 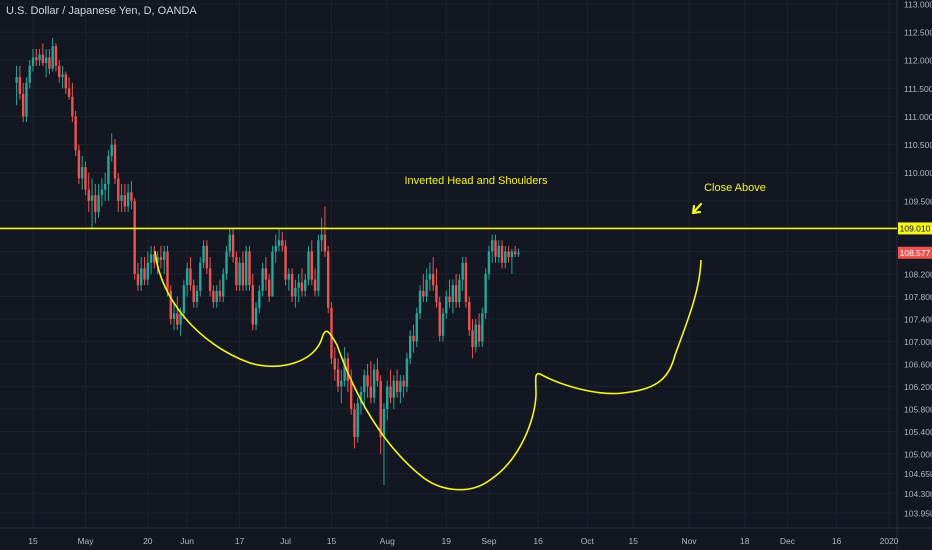 What do you see at coordinates (918, 387) in the screenshot?
I see `y-tick-label: 106.200` at bounding box center [918, 387].